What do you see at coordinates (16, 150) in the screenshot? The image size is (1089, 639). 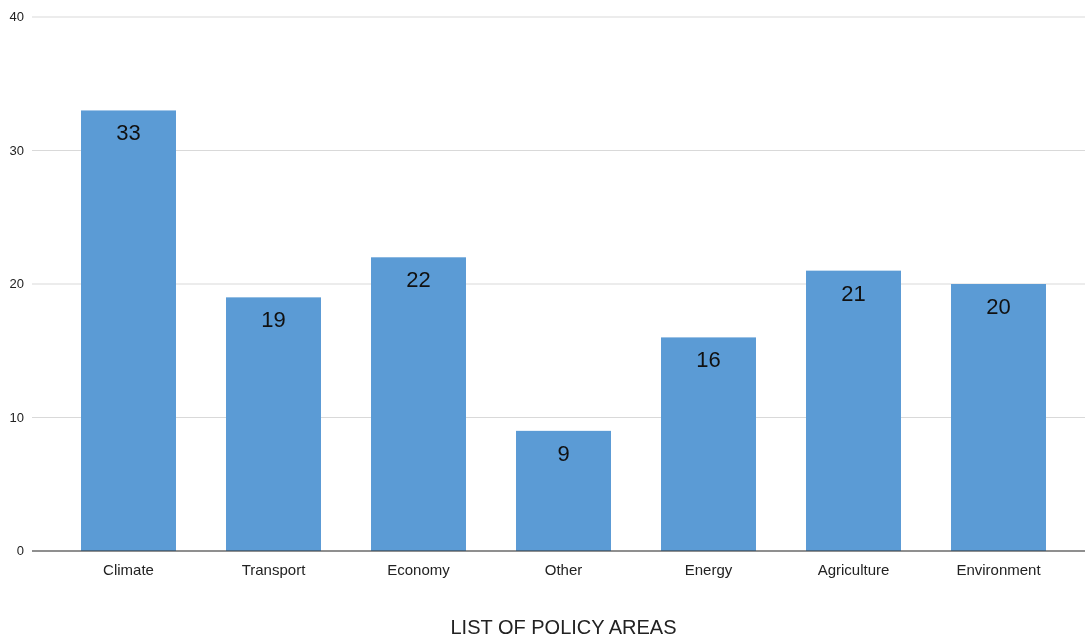 I see `y-tick-label: 30` at bounding box center [16, 150].